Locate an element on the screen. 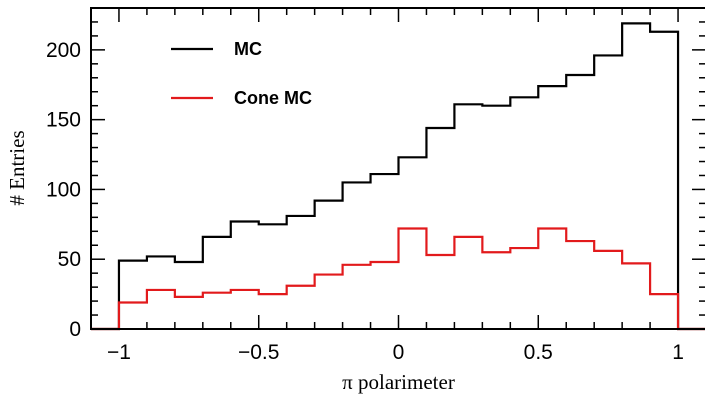 The width and height of the screenshot is (705, 397). x-tick-label: −1 is located at coordinates (119, 352).